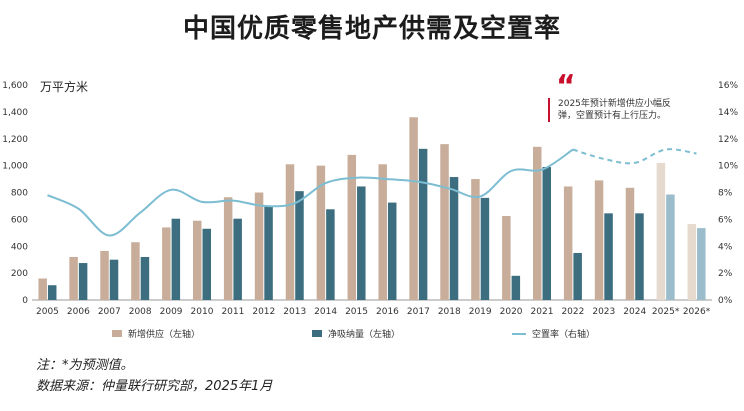 Image resolution: width=744 pixels, height=411 pixels. What do you see at coordinates (566, 86) in the screenshot?
I see `quote-mark-icon: “` at bounding box center [566, 86].